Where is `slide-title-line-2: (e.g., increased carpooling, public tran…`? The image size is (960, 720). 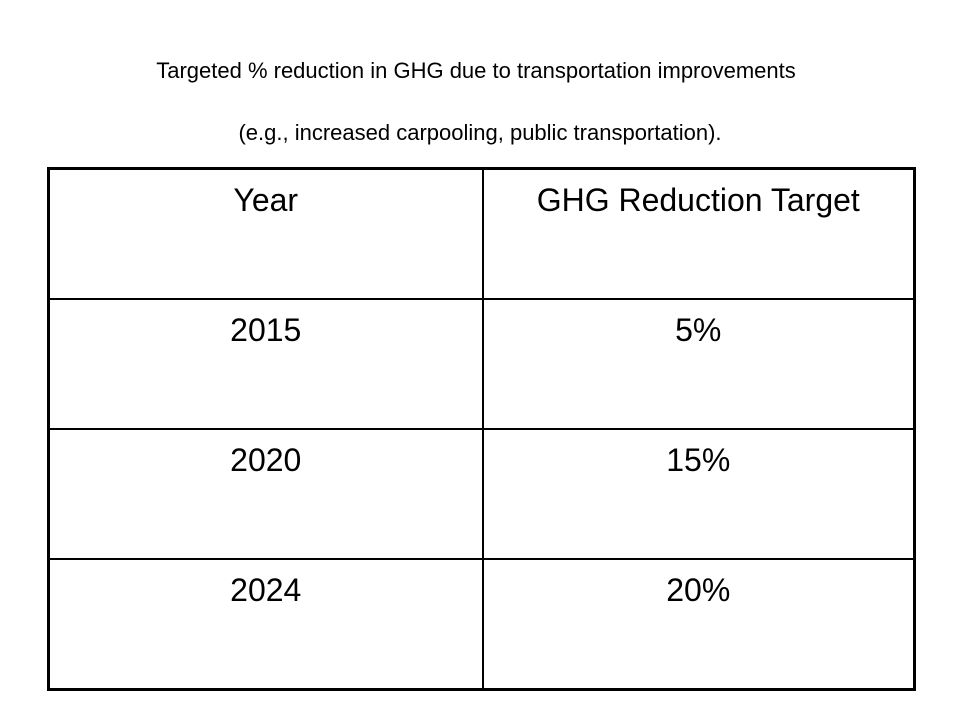 slide-title-line-2: (e.g., increased carpooling, public tran… is located at coordinates (480, 132).